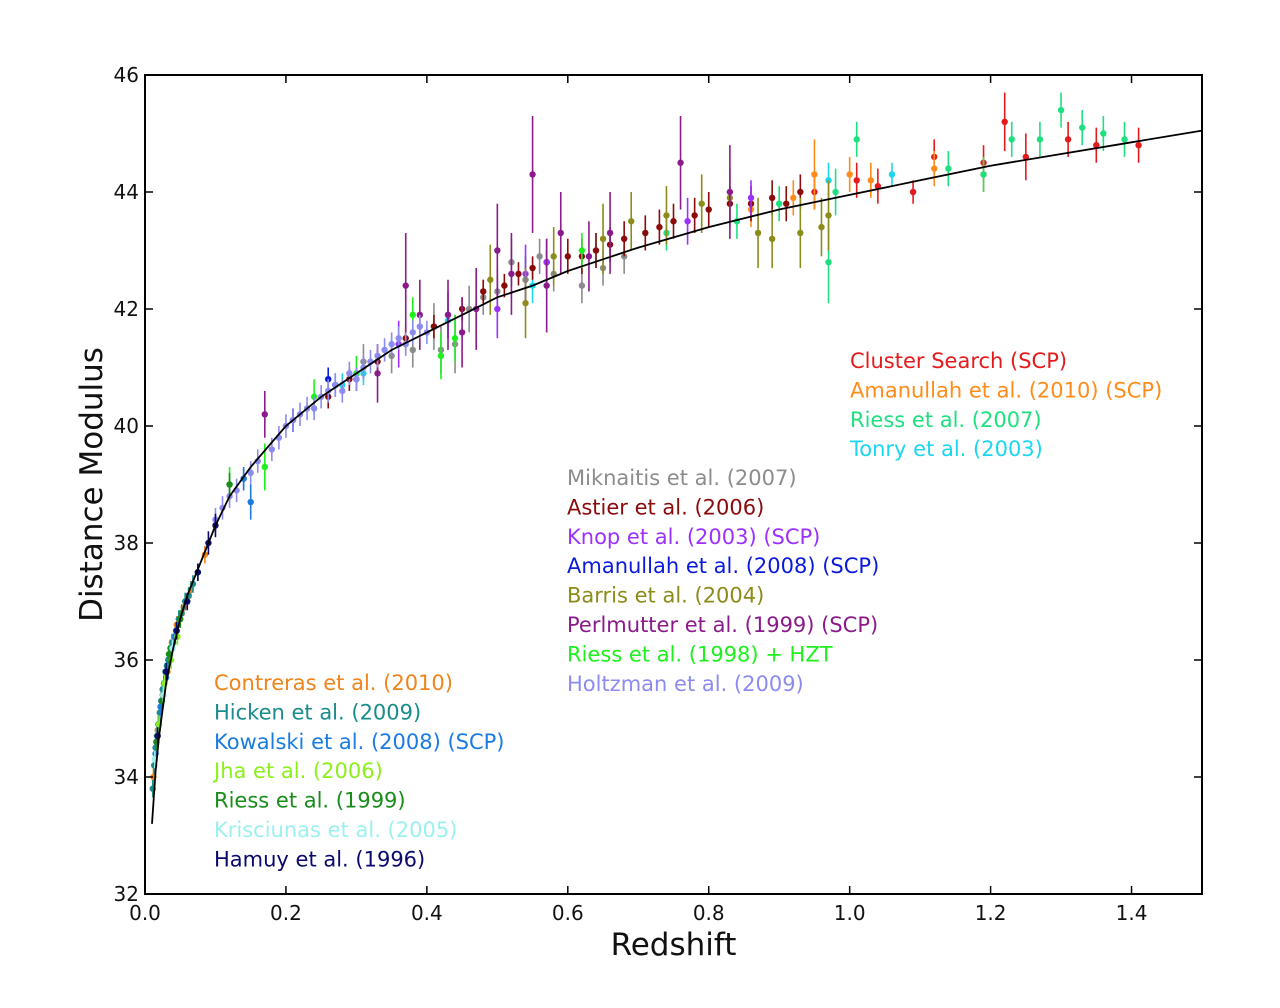 The image size is (1280, 1008). Describe the element at coordinates (310, 801) in the screenshot. I see `legend-entry: Riess et al. (1999)` at that location.